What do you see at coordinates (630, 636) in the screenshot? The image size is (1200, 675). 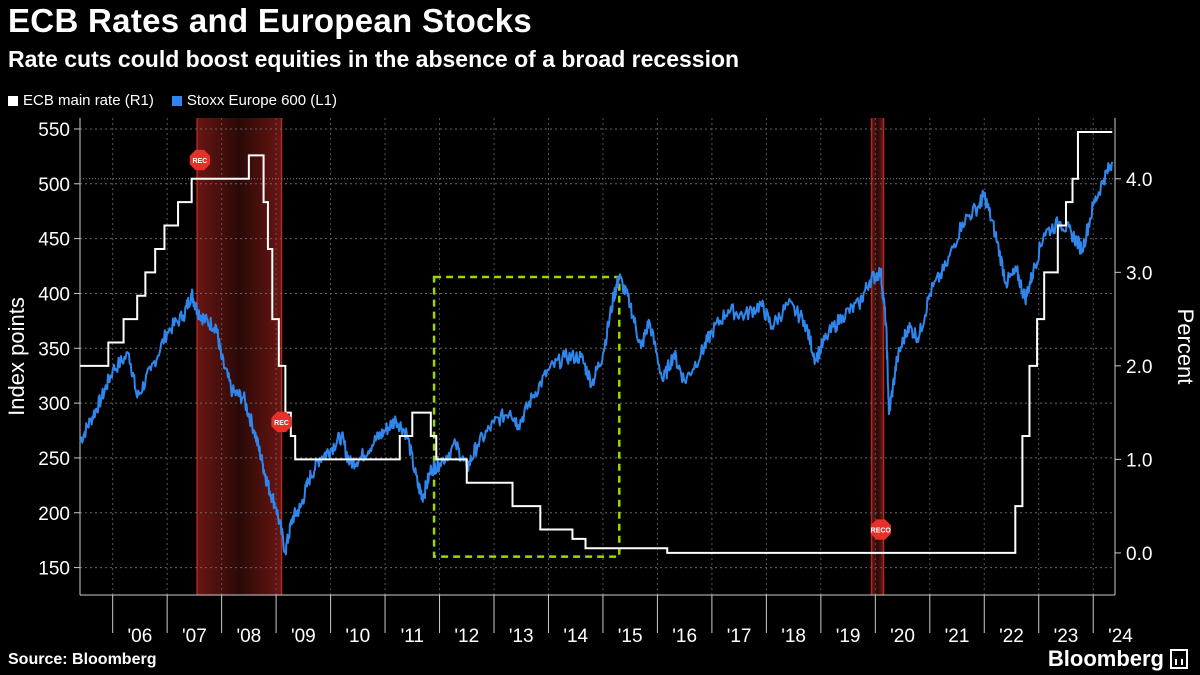 I see `x-tick-label: '15` at bounding box center [630, 636].